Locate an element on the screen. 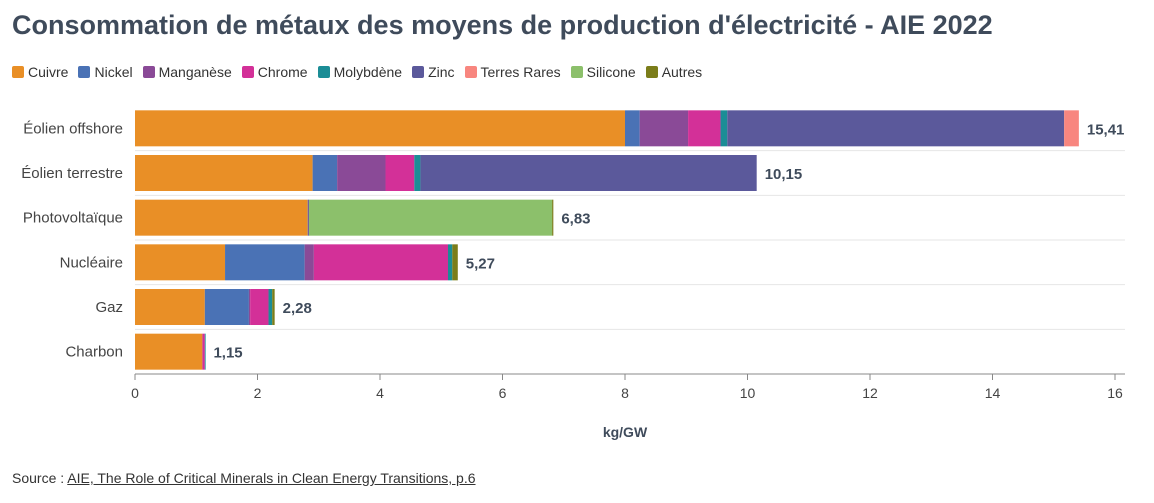 This screenshot has width=1154, height=503. category-label: Nucléaire is located at coordinates (91, 262).